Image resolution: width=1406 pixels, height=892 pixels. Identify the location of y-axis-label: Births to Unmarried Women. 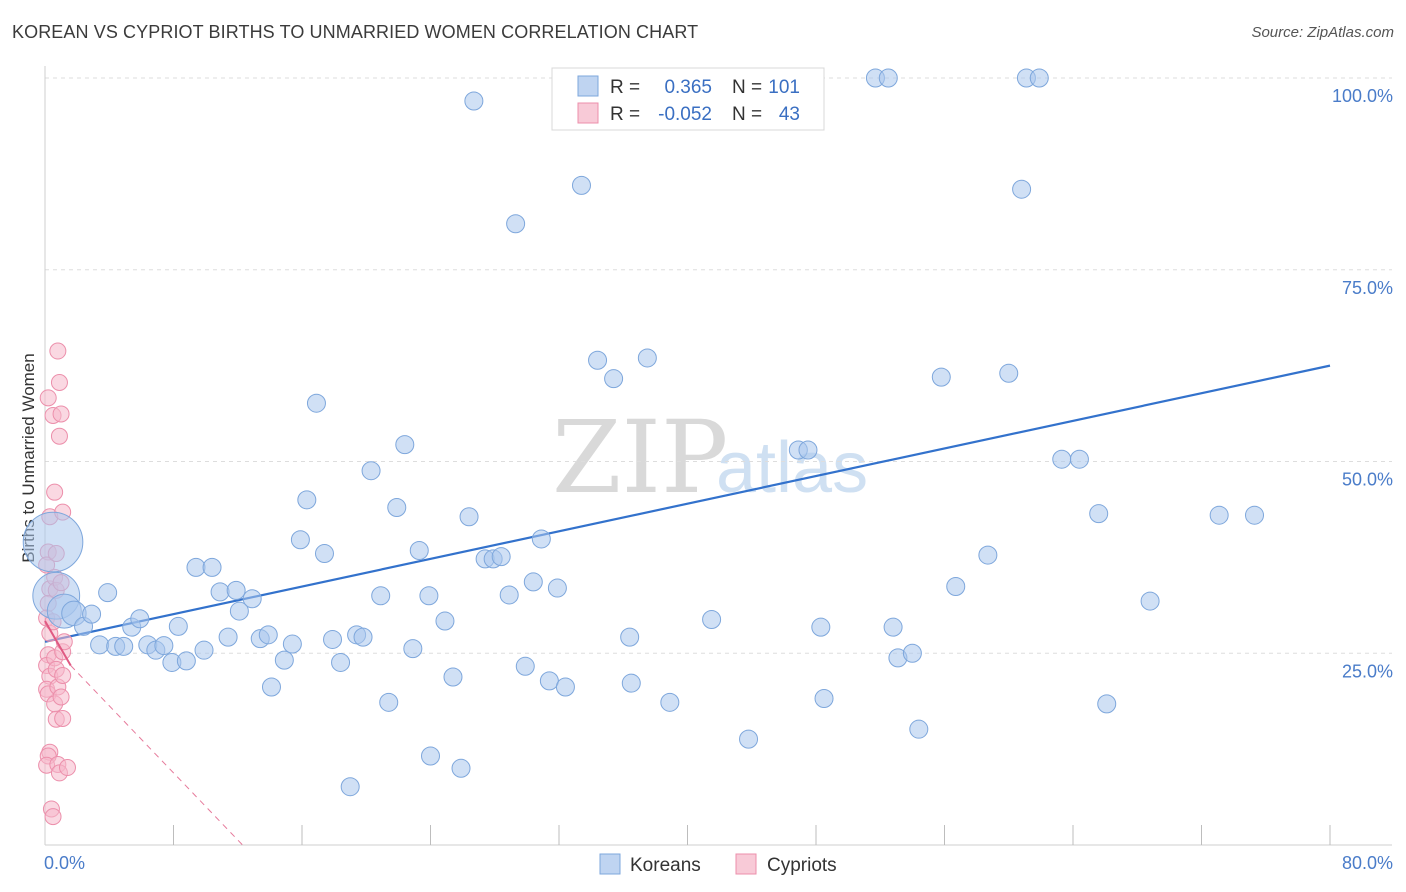
(28, 457).